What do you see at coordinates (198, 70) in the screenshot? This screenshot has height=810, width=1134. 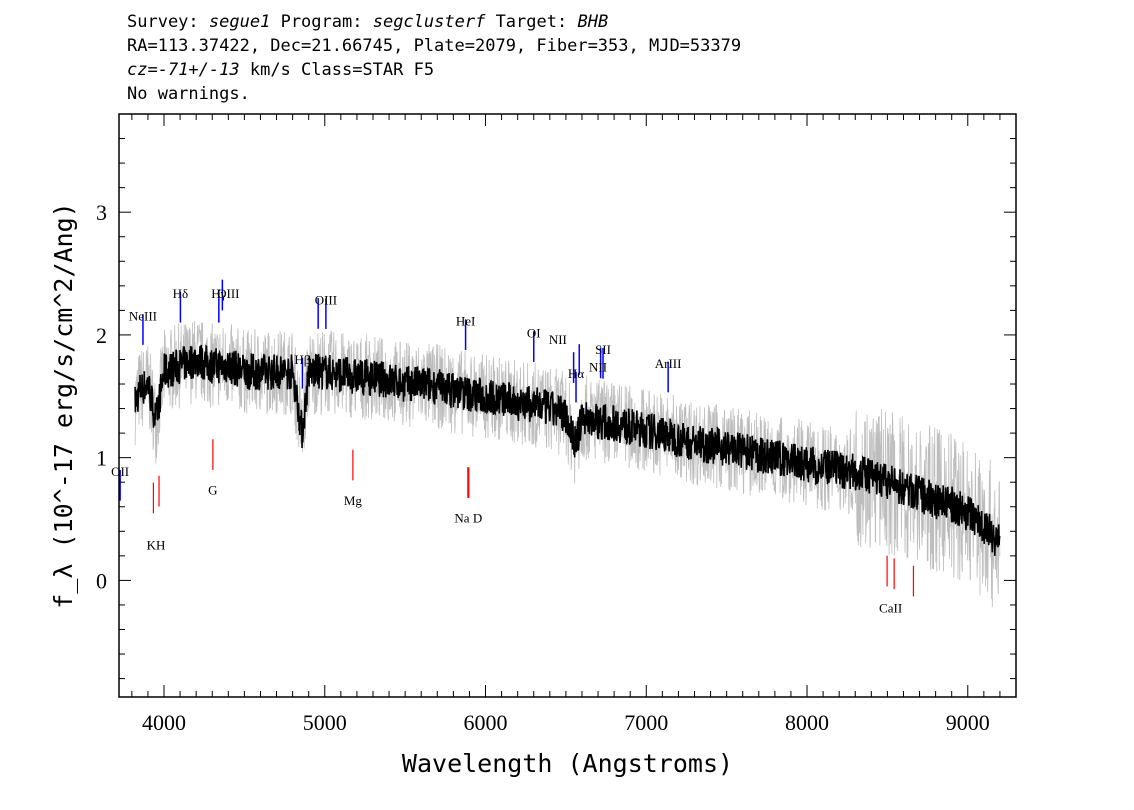 I see `cz-value: -71+/-13` at bounding box center [198, 70].